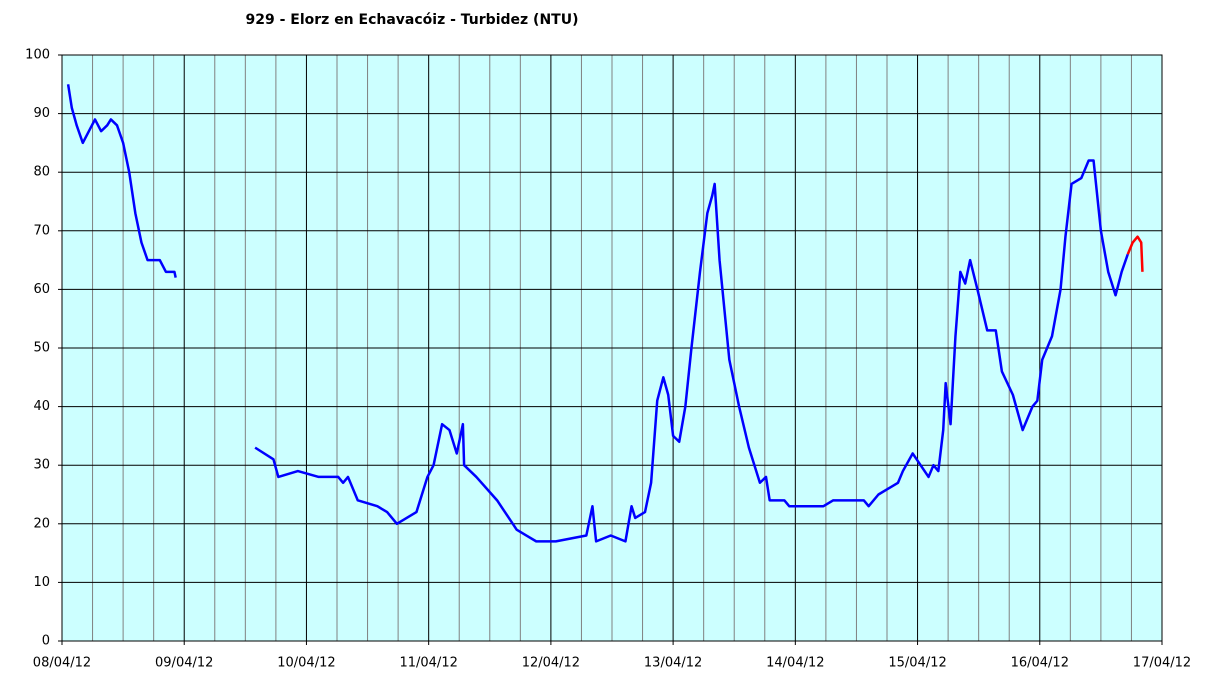 This screenshot has height=677, width=1208. Describe the element at coordinates (41, 406) in the screenshot. I see `y-tick-label: 40` at that location.